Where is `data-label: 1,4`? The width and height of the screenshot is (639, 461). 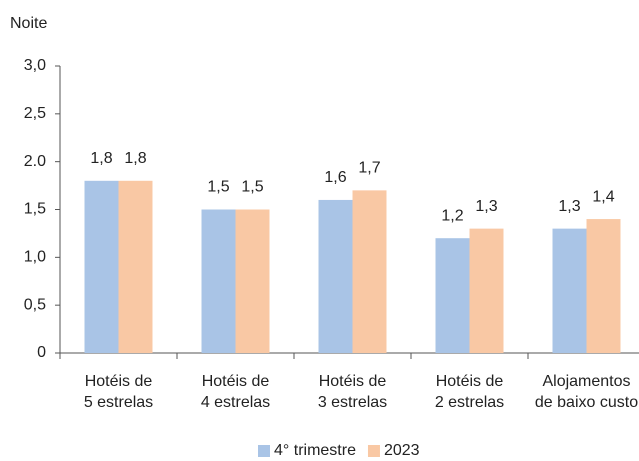 data-label: 1,4 is located at coordinates (603, 196).